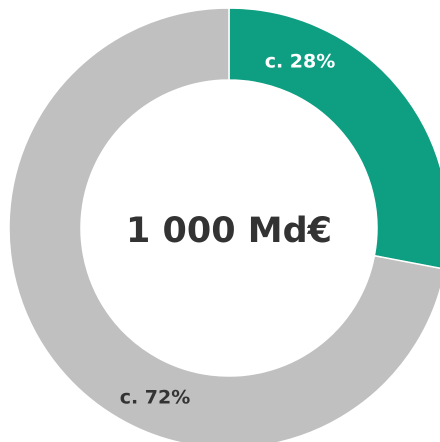 The image size is (440, 442). What do you see at coordinates (229, 231) in the screenshot?
I see `center-label: 1 000 Md€` at bounding box center [229, 231].